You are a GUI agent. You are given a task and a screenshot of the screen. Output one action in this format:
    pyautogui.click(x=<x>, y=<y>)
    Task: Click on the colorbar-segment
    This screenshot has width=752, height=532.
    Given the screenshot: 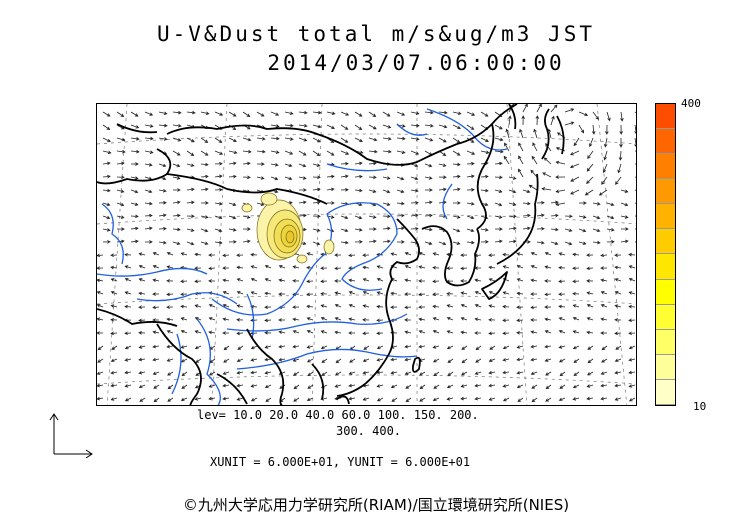 What is the action you would take?
    pyautogui.click(x=665, y=192)
    